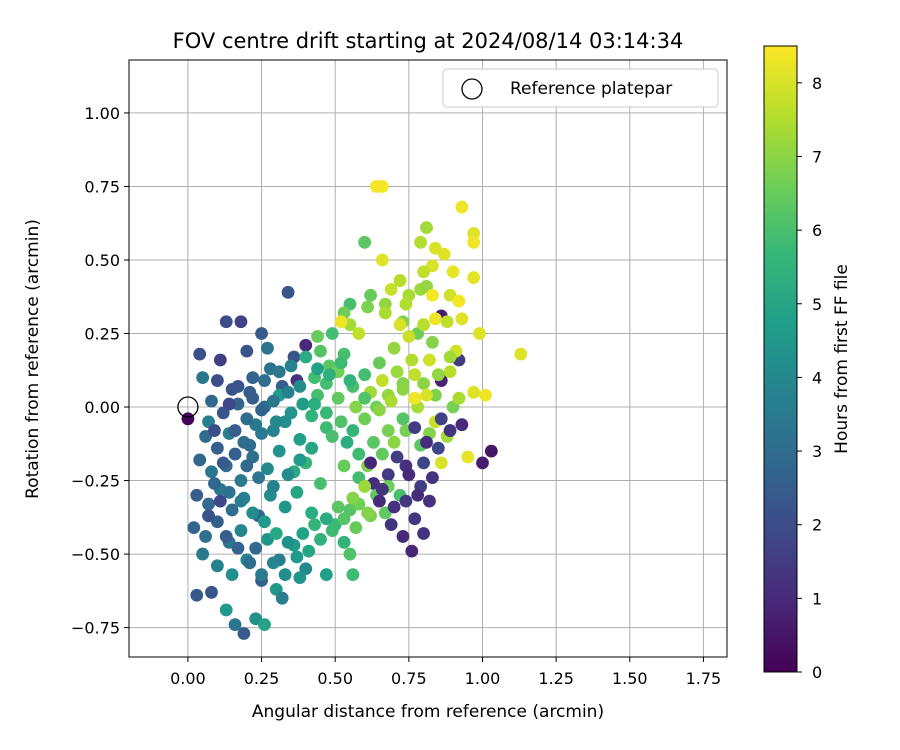  I want to click on x-axis-label: Angular distance from reference (arcmin), so click(428, 712).